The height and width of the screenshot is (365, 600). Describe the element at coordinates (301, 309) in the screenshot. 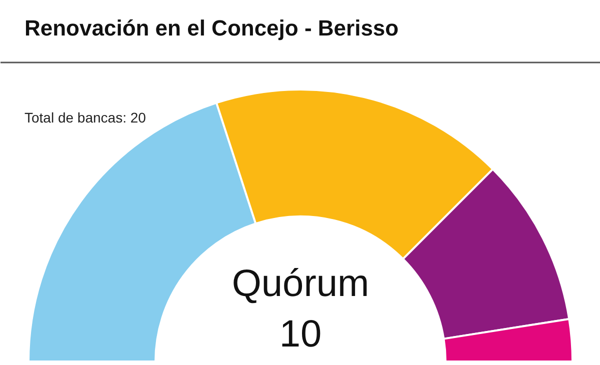

I see `text: Quórum 10` at that location.